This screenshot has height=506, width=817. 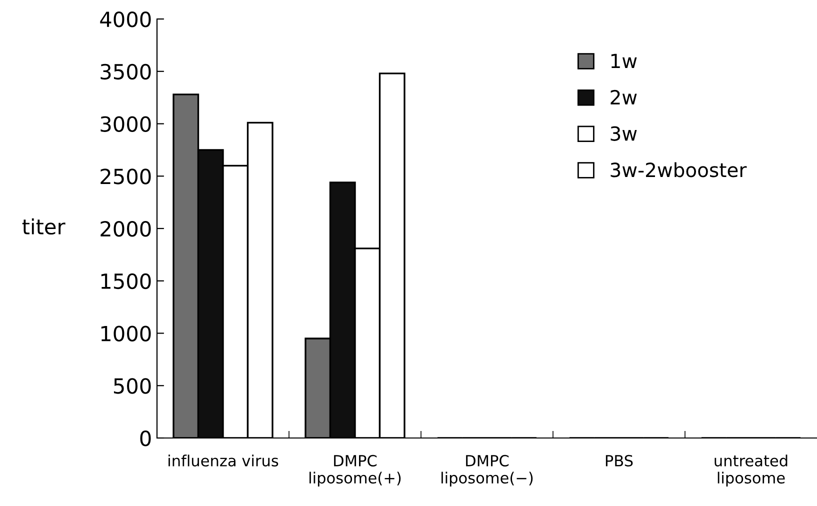 I want to click on y-tick-label: 500, so click(x=132, y=386).